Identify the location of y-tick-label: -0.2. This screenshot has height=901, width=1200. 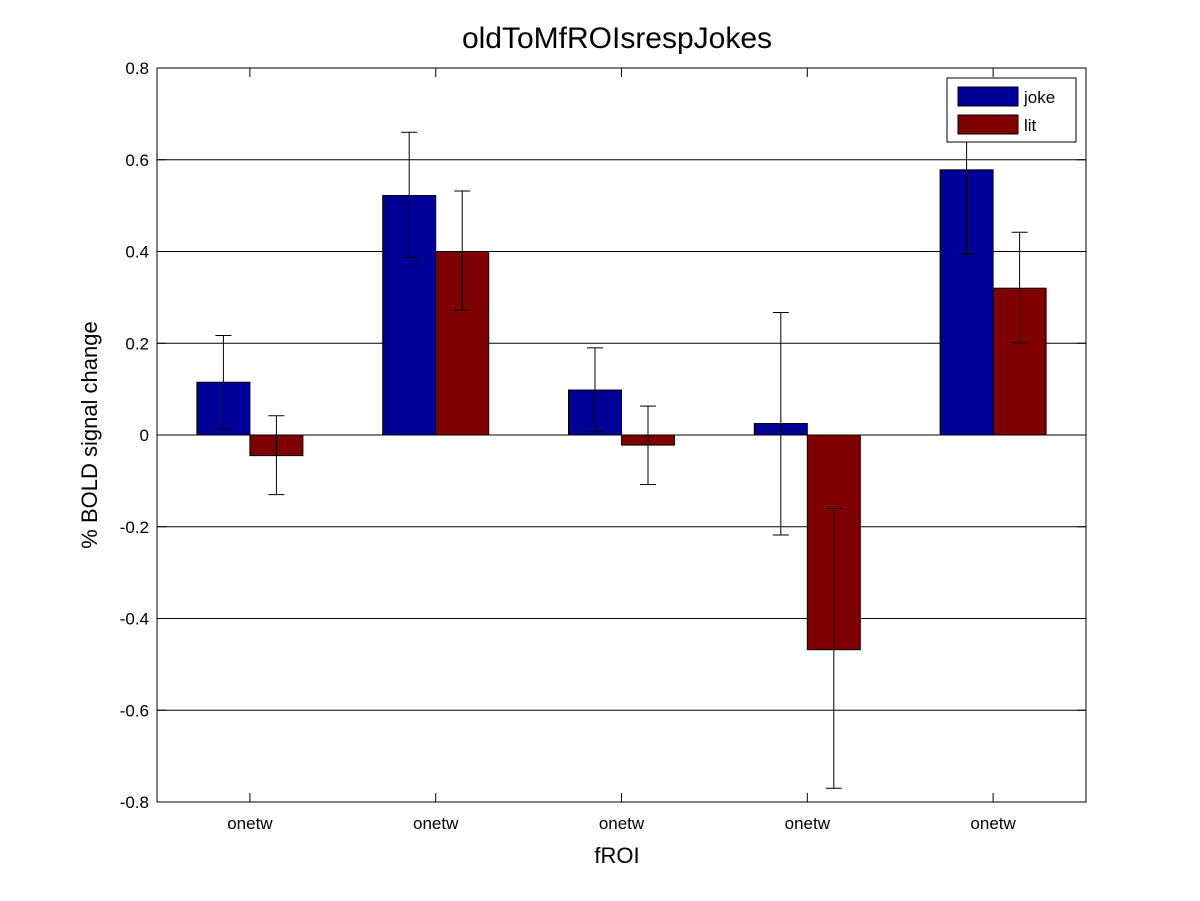
(134, 527).